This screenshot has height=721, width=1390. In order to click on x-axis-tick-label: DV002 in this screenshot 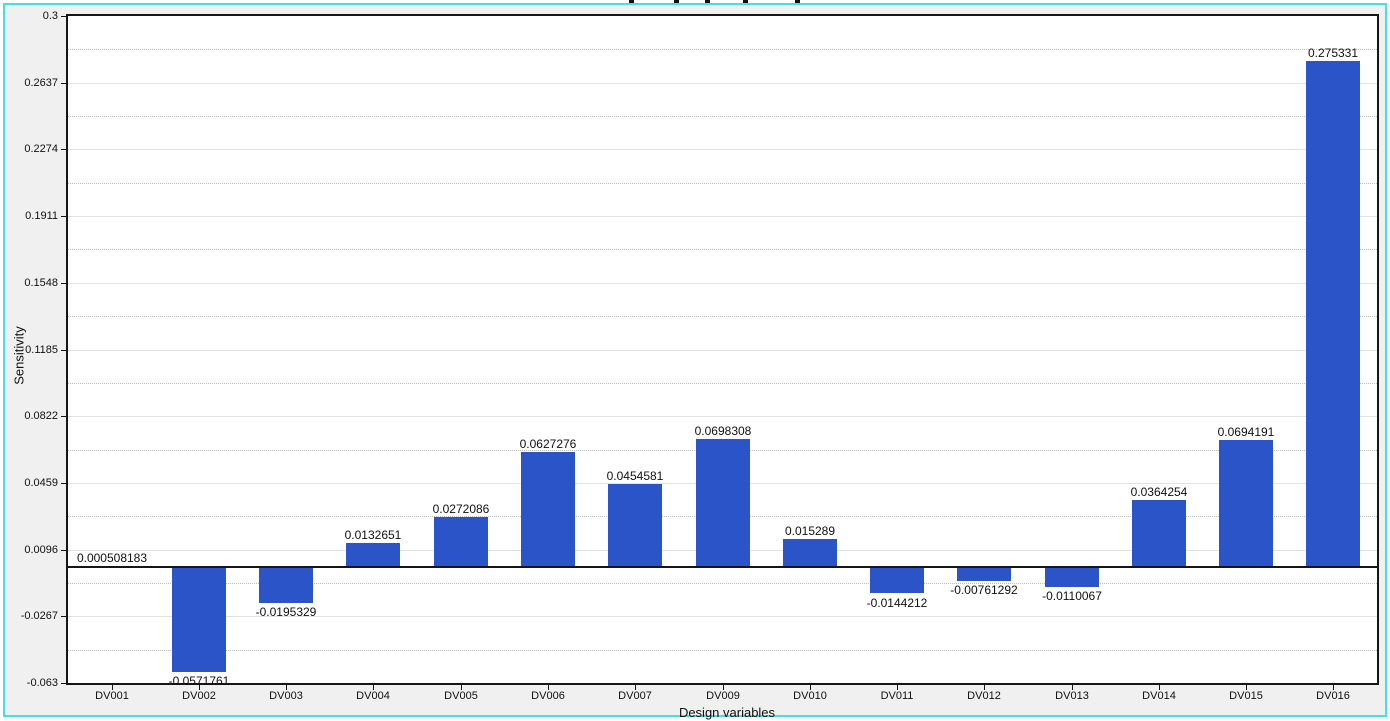, I will do `click(199, 696)`.